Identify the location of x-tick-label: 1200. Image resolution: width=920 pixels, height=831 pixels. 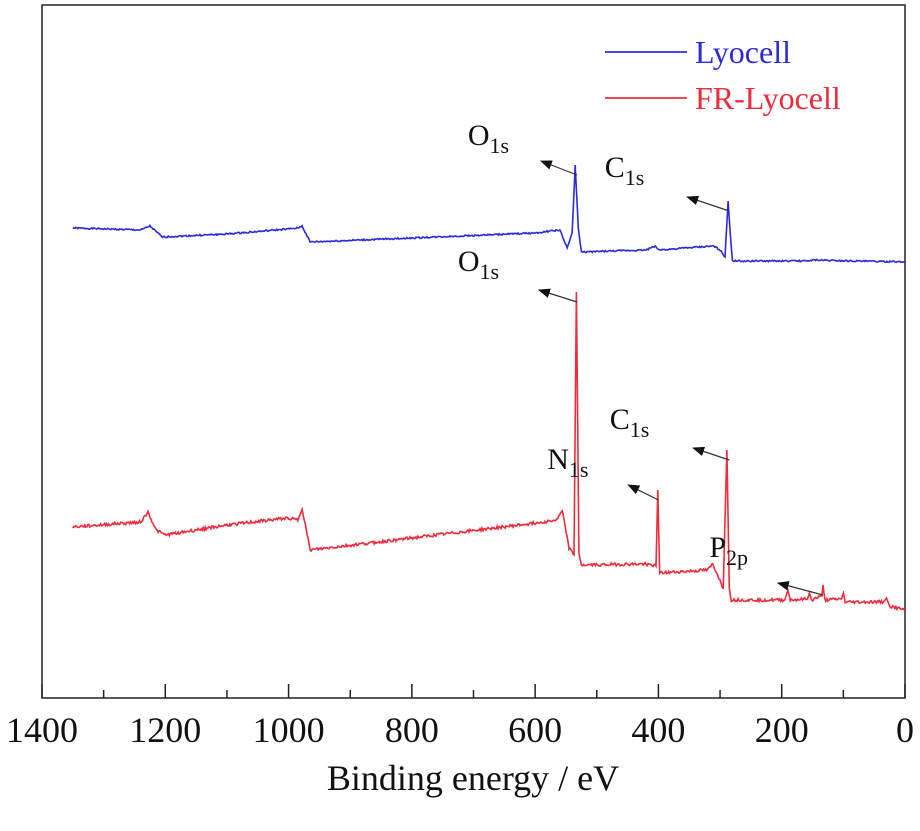
(165, 730).